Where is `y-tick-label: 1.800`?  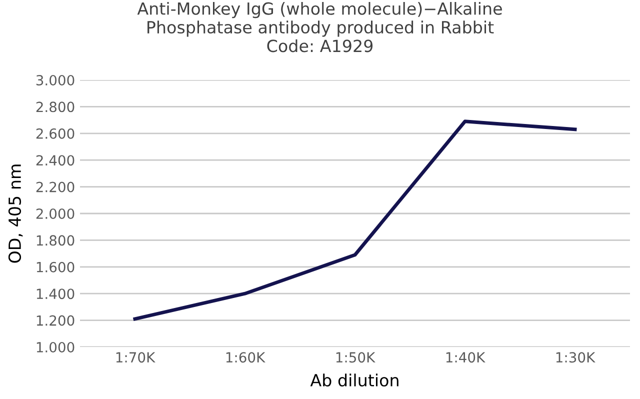 y-tick-label: 1.800 is located at coordinates (55, 240).